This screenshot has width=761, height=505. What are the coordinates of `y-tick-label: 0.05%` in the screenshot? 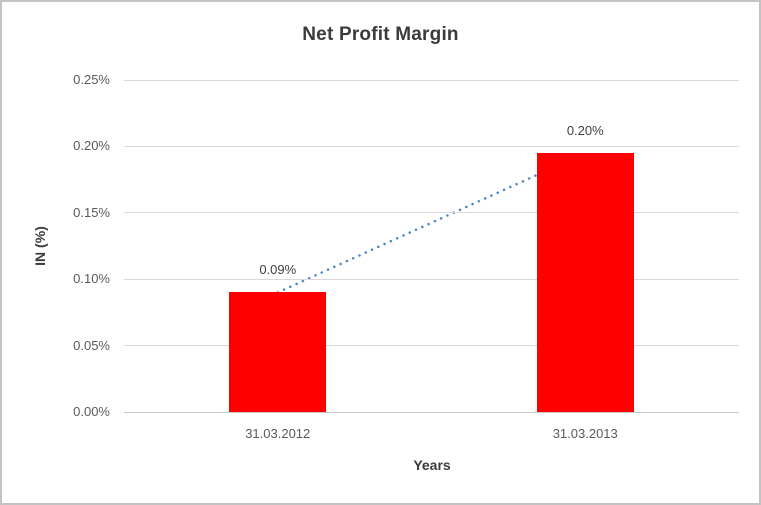 It's located at (91, 345).